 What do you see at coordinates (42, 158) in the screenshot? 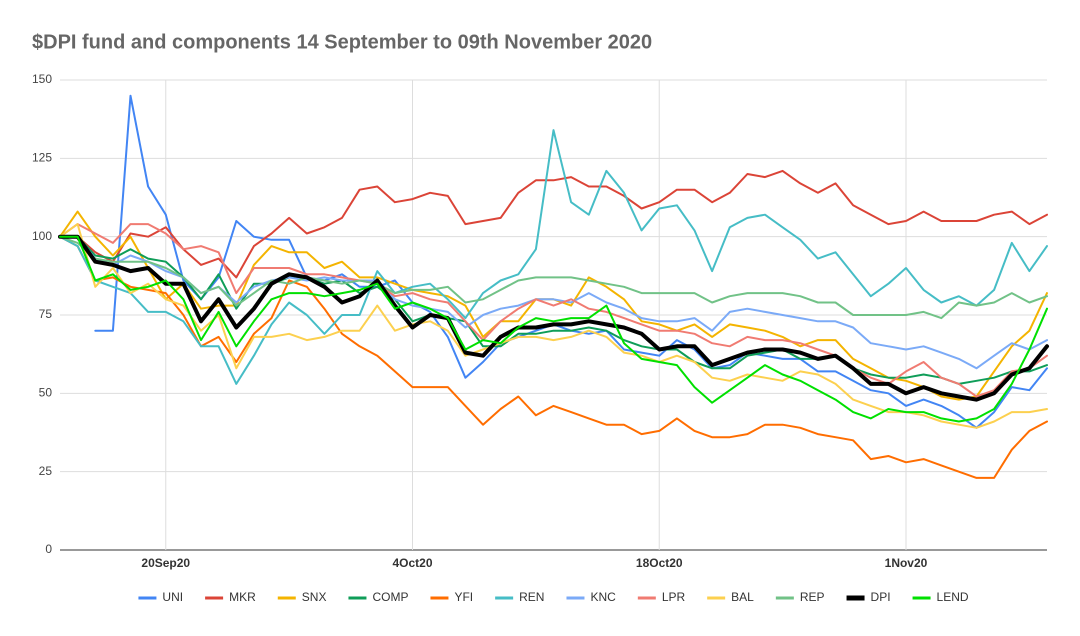
I see `y-tick-label: 125` at bounding box center [42, 158].